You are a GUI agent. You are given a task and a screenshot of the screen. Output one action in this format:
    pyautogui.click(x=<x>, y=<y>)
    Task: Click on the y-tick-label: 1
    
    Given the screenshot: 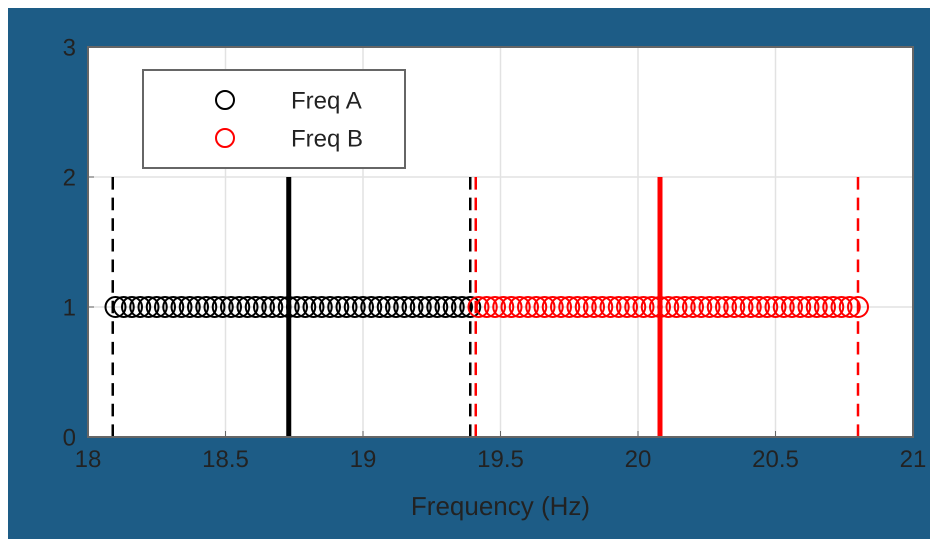 What is the action you would take?
    pyautogui.click(x=69, y=308)
    